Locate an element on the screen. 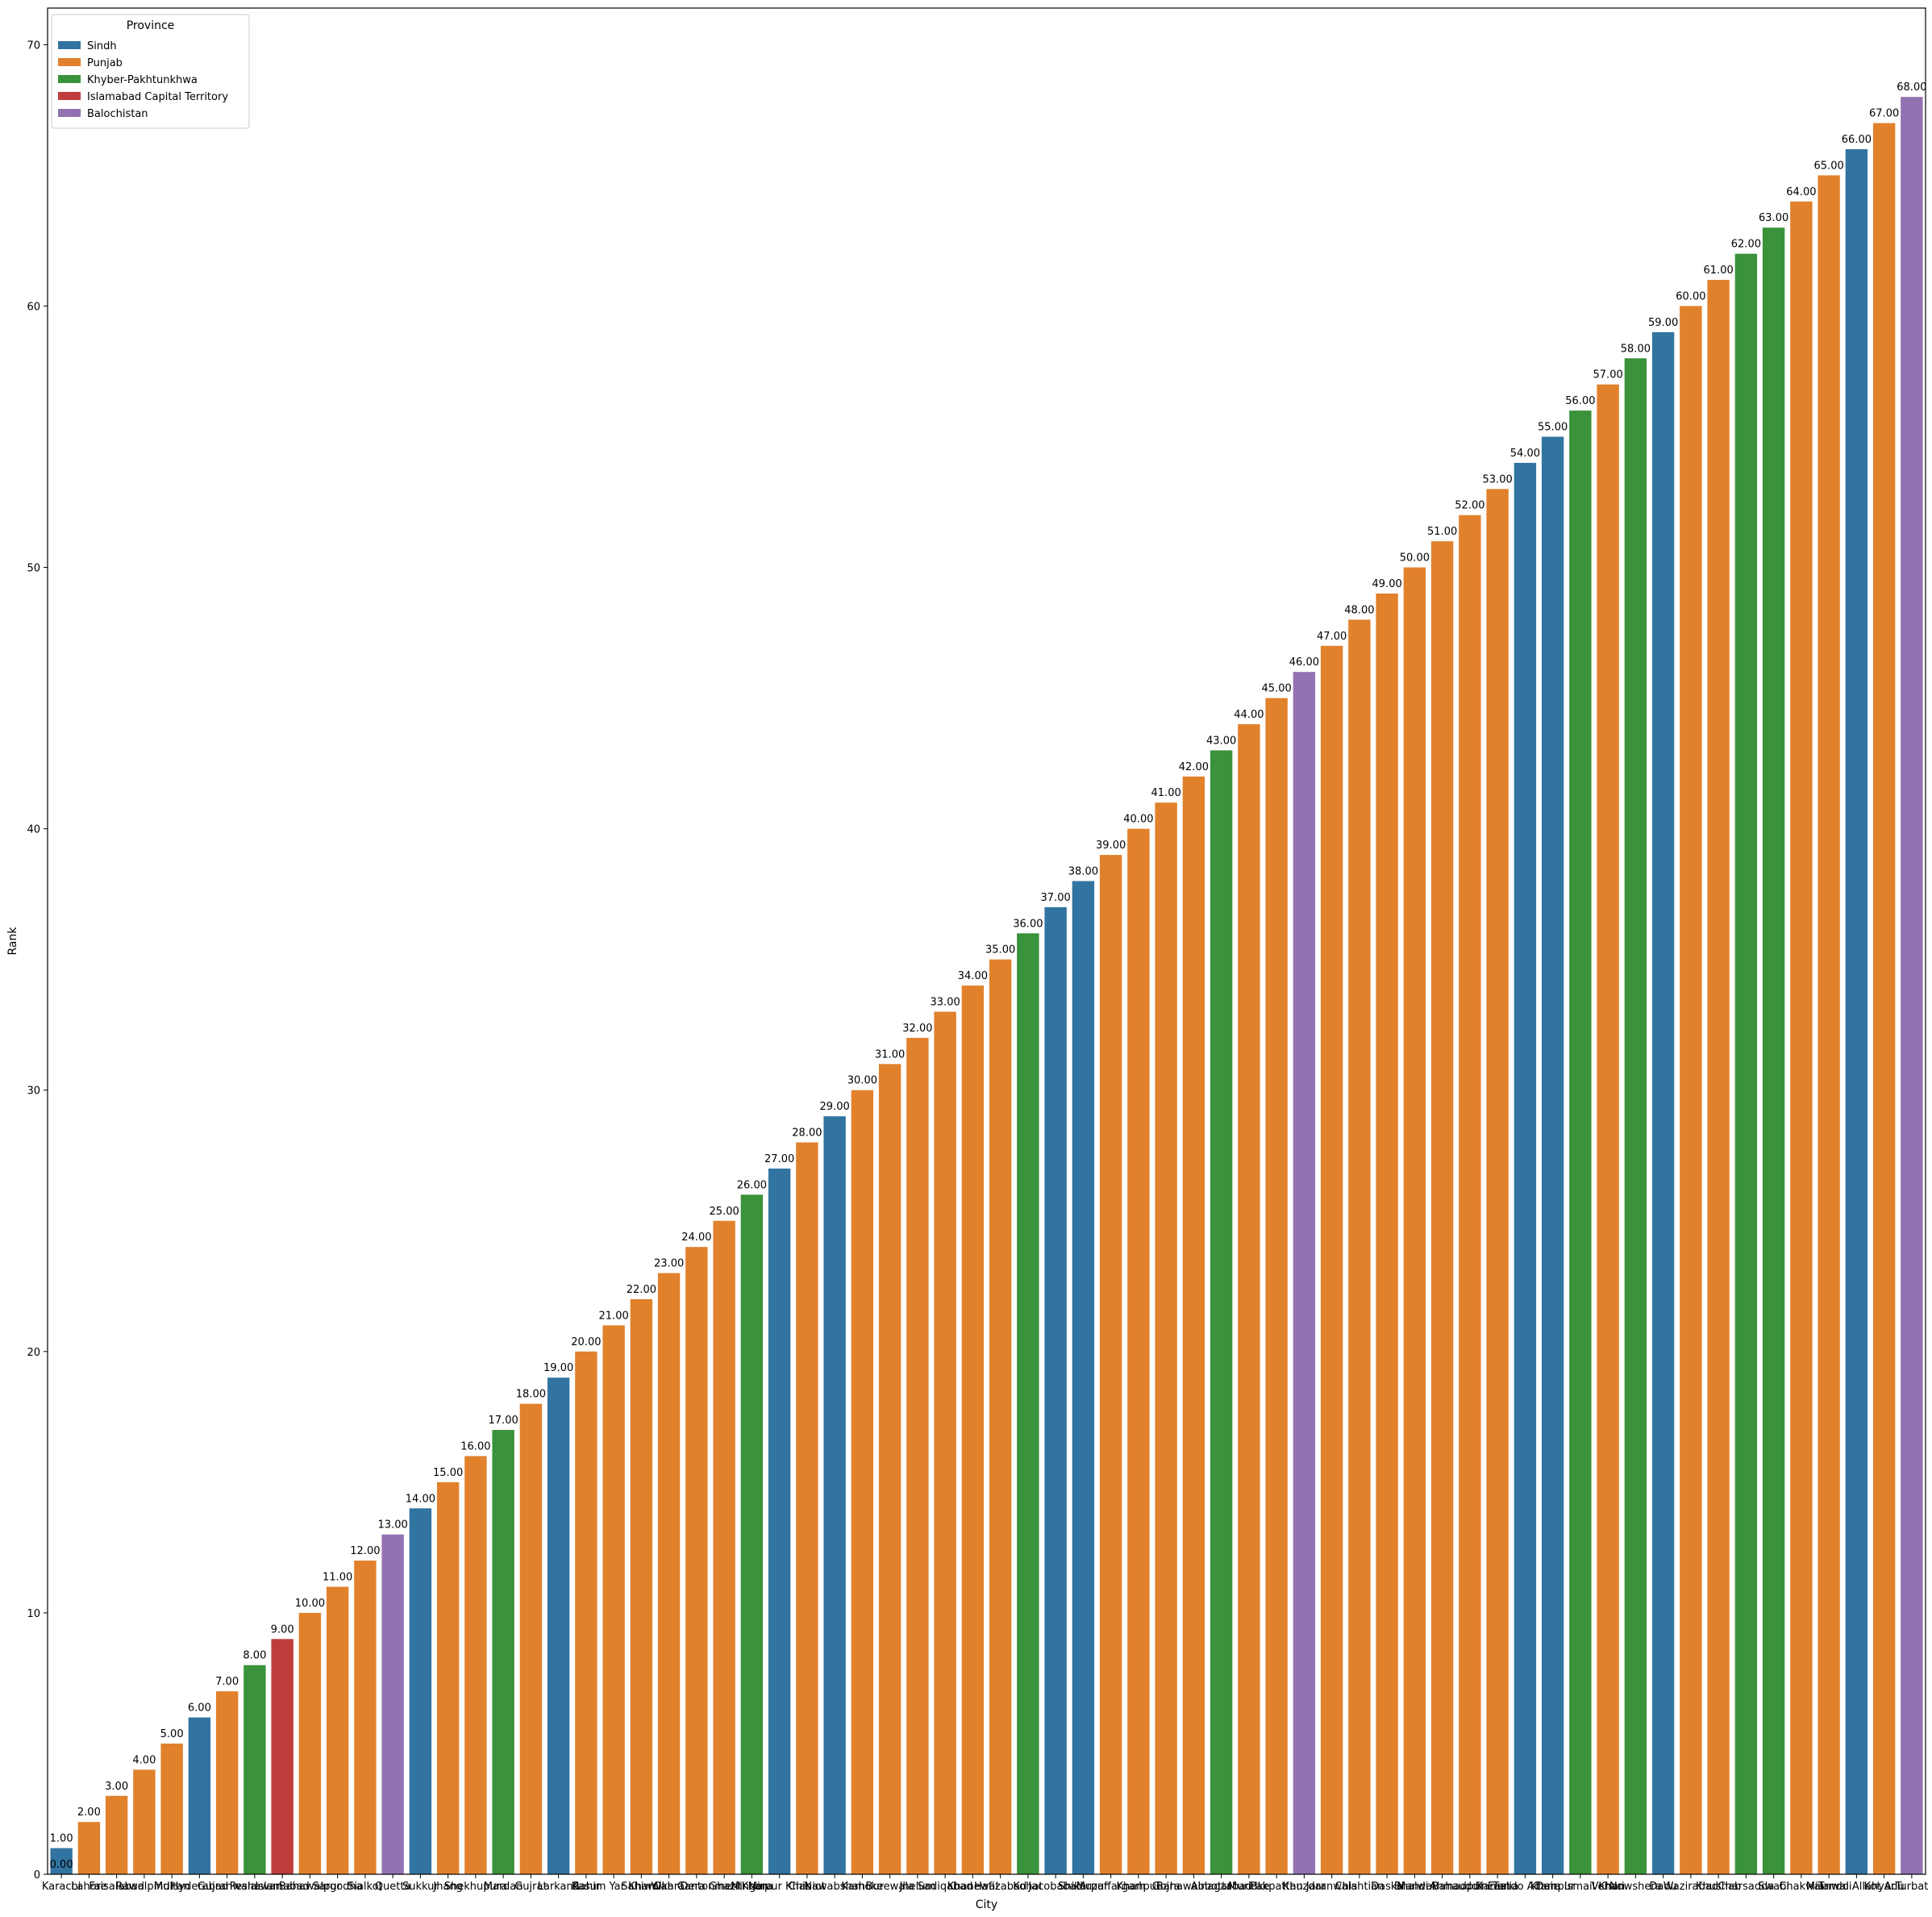 Image resolution: width=1932 pixels, height=1917 pixels. x-tick-label: Faisalabad is located at coordinates (117, 1887).